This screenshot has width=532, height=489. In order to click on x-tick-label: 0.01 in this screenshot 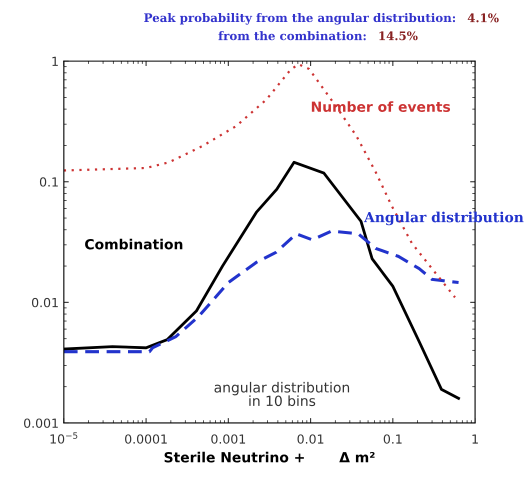, I will do `click(310, 439)`.